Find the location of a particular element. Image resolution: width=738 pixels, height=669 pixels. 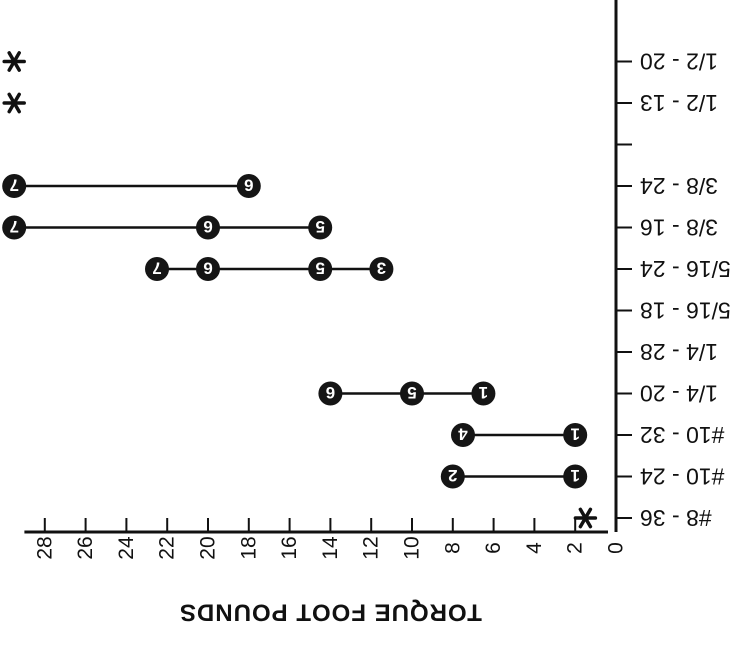

x-tick-label: 18 is located at coordinates (248, 547).